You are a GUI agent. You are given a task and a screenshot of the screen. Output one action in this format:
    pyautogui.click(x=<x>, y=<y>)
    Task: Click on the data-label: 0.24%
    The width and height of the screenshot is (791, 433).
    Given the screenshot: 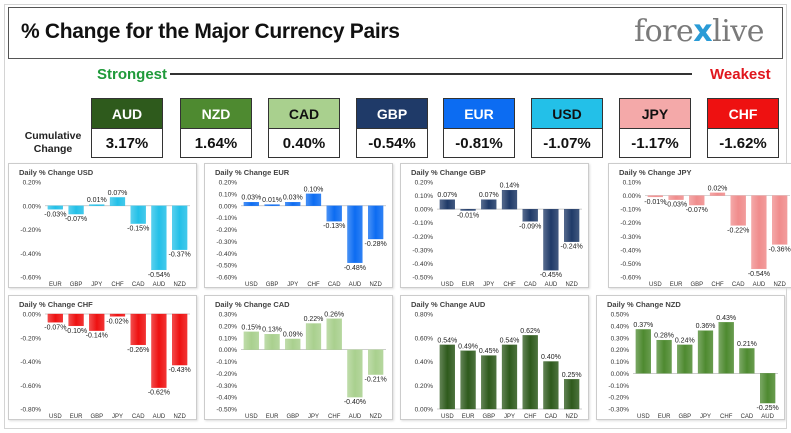 What is the action you would take?
    pyautogui.click(x=685, y=340)
    